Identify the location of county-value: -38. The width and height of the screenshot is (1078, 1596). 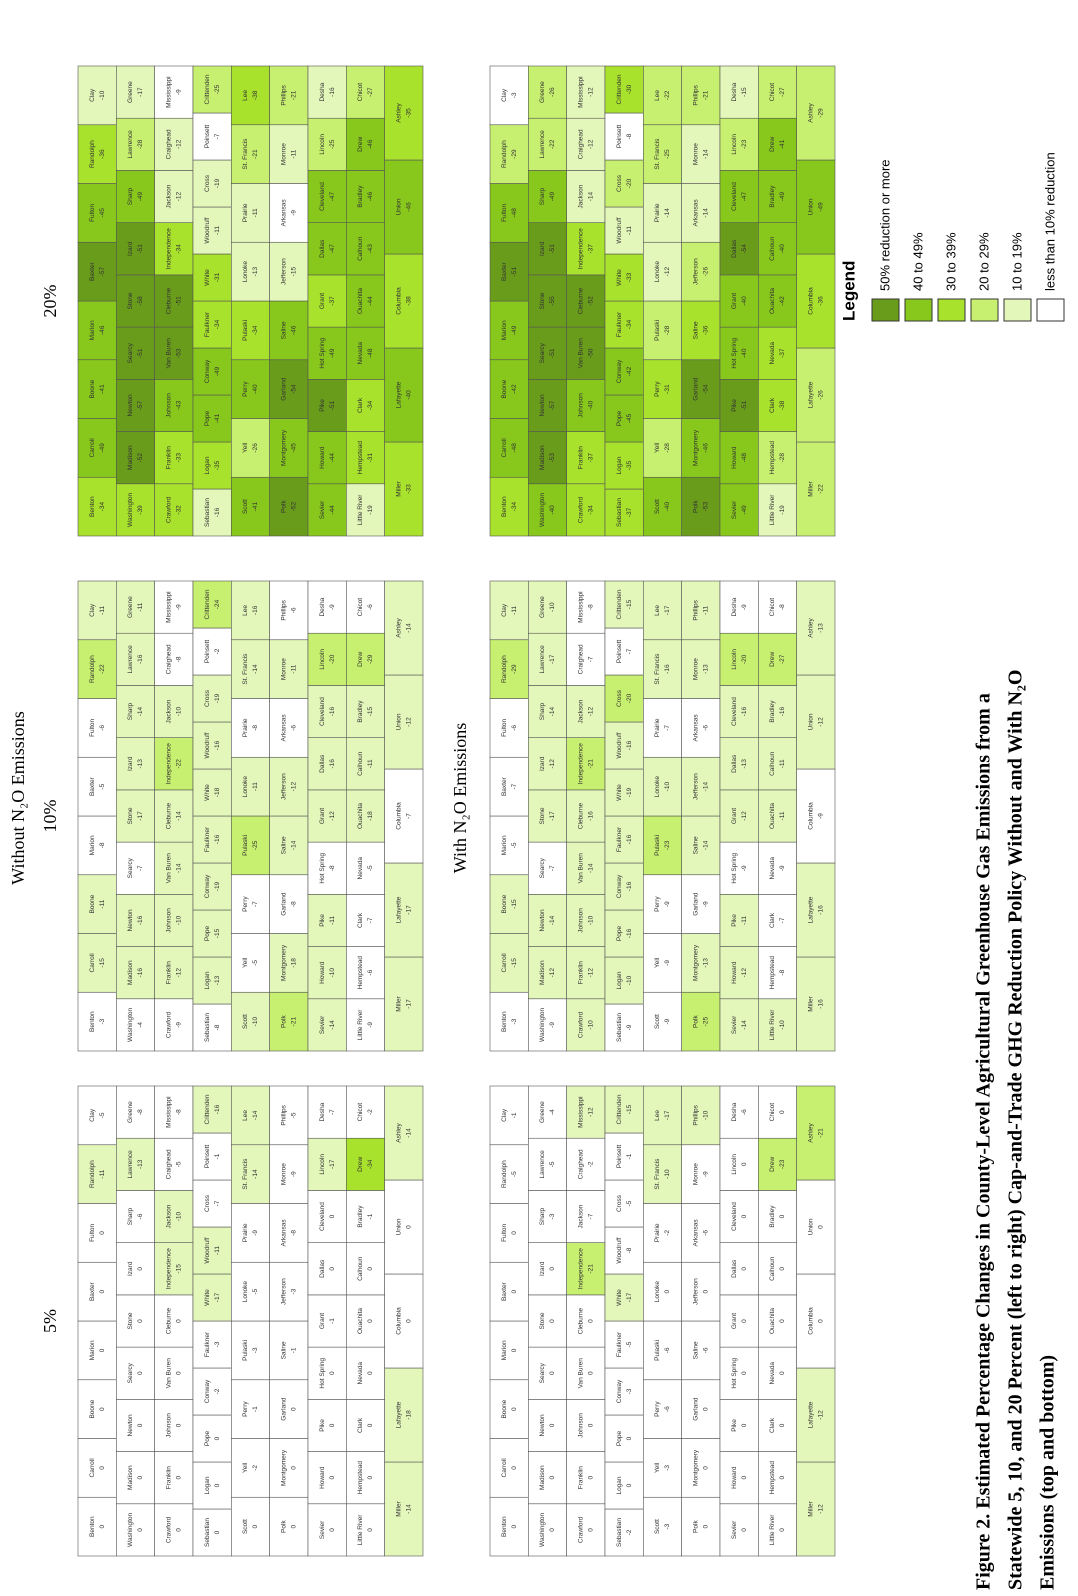
(255, 95).